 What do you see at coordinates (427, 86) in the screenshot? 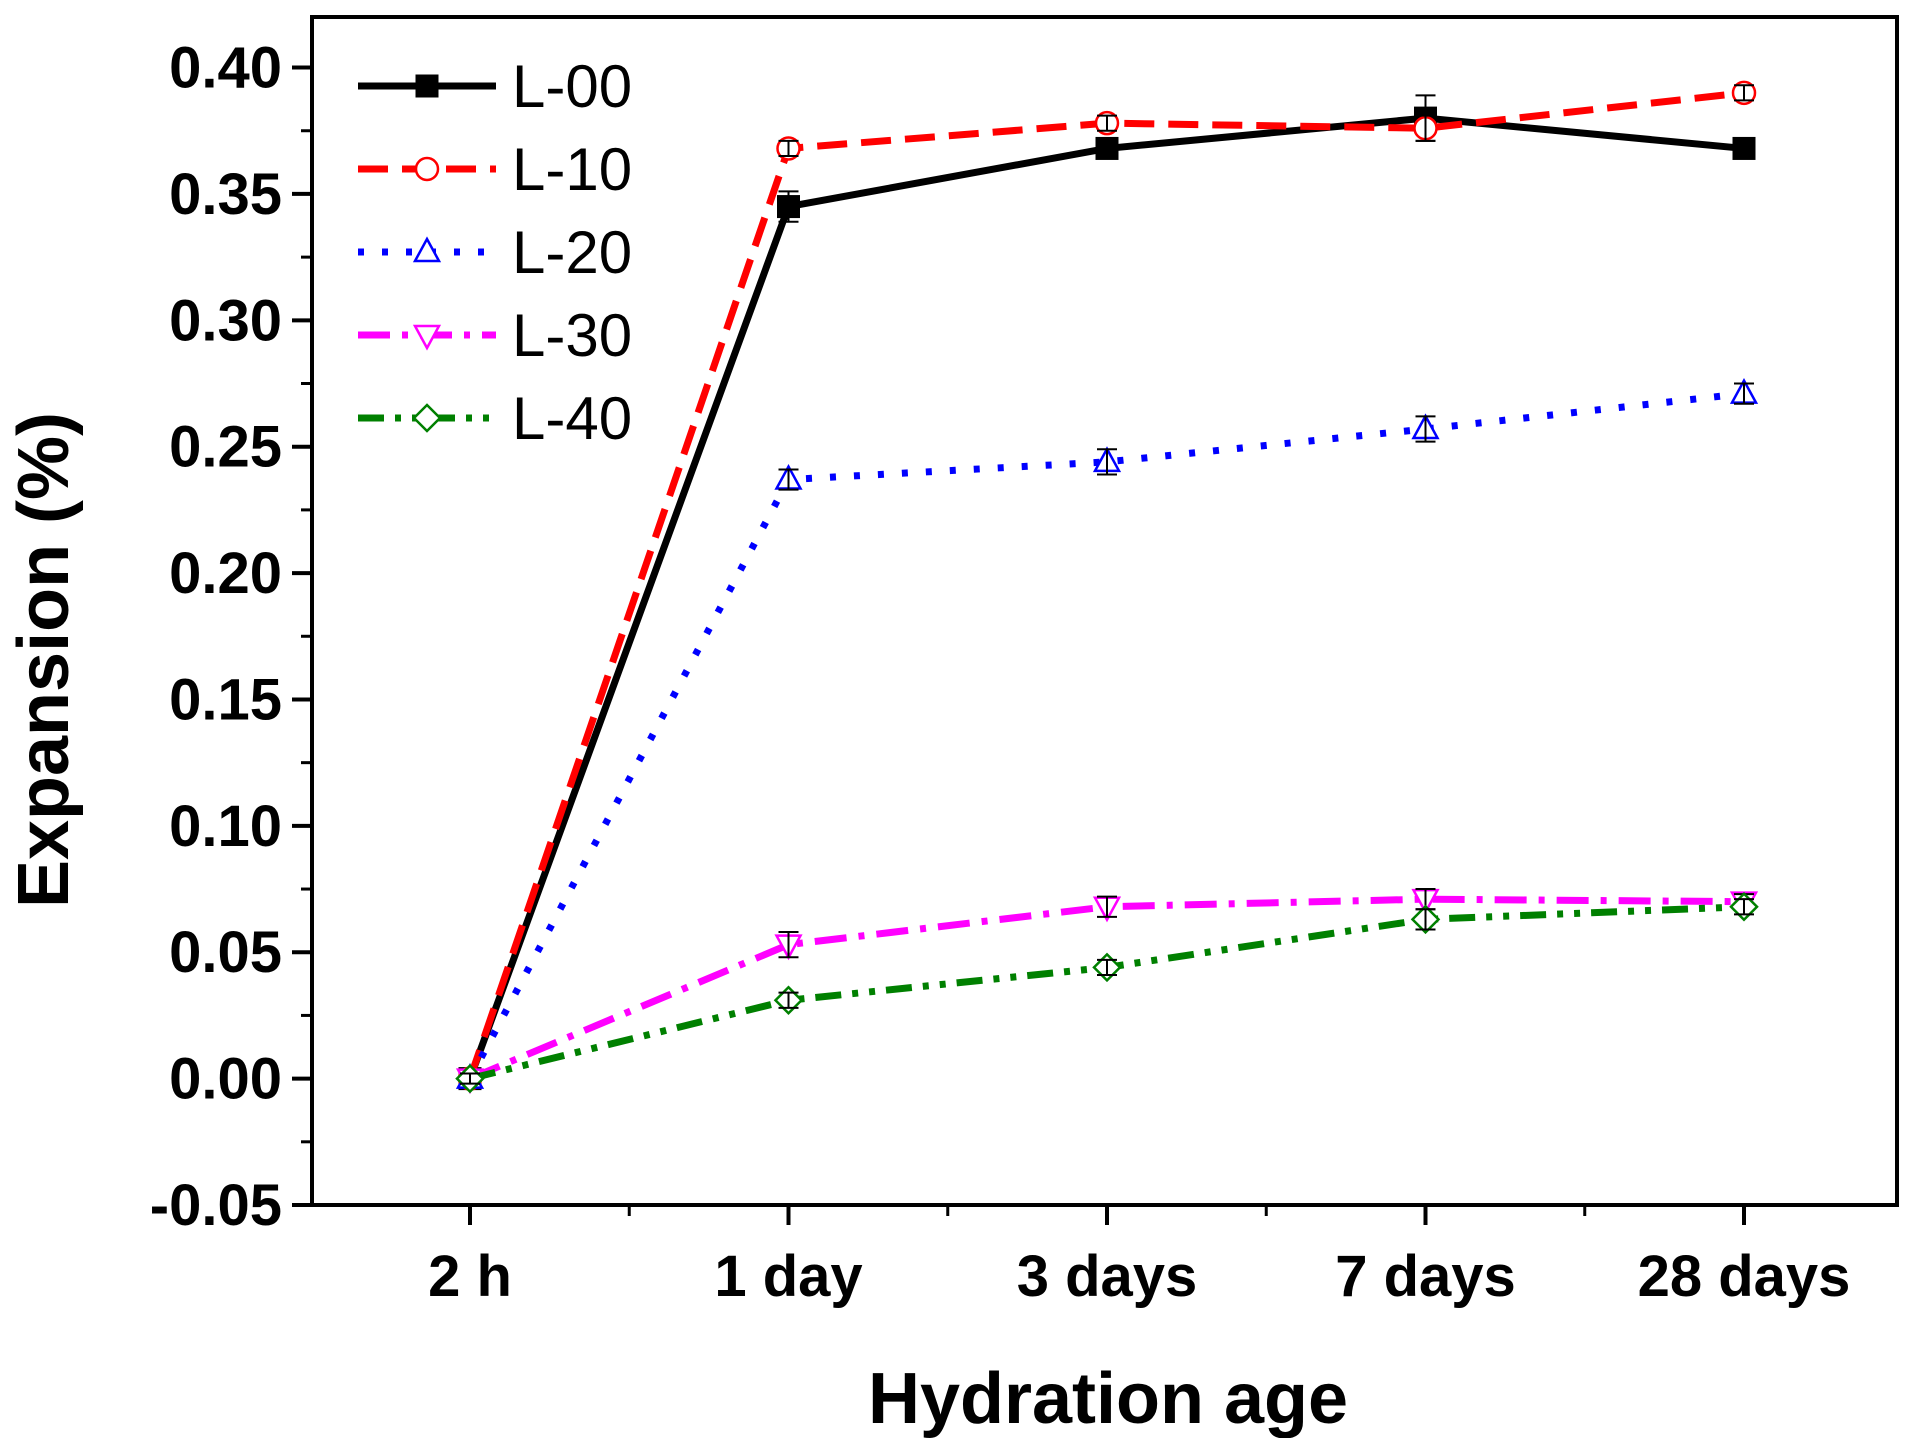
I see `marker-square` at bounding box center [427, 86].